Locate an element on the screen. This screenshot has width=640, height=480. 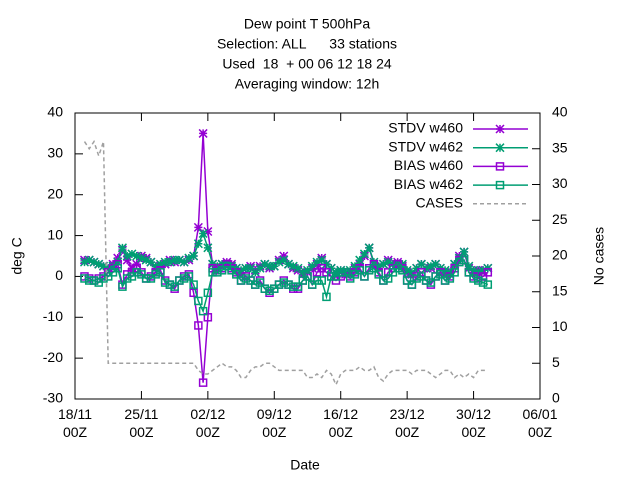
legend-marker is located at coordinates (500, 185).